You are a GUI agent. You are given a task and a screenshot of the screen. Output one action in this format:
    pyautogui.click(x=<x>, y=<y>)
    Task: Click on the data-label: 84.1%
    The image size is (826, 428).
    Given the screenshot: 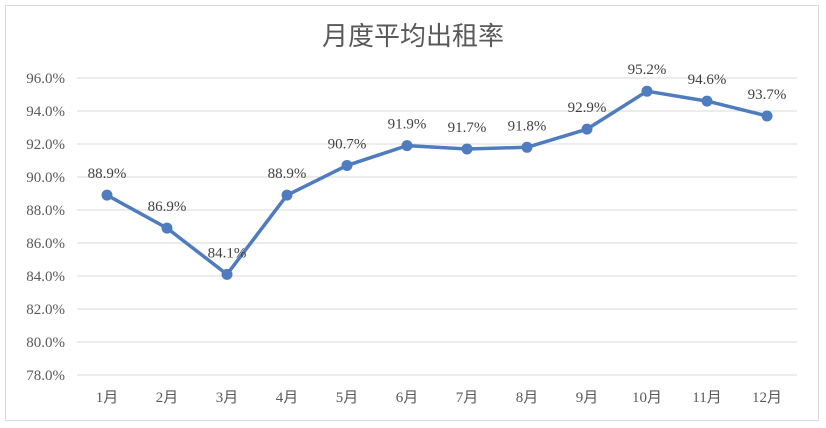 What is the action you would take?
    pyautogui.click(x=227, y=253)
    